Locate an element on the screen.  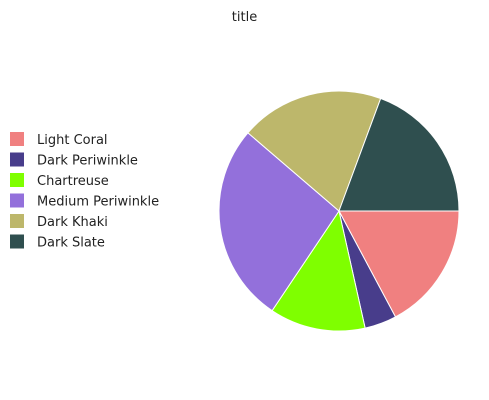
legend-label: Chartreuse is located at coordinates (73, 181).